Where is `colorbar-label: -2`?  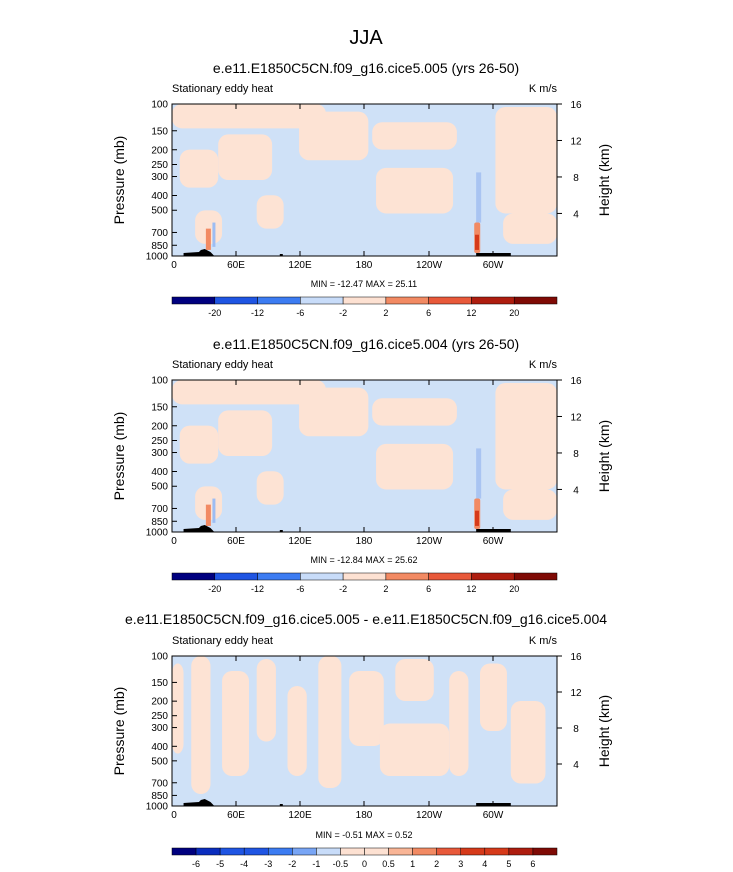
colorbar-label: -2 is located at coordinates (343, 589).